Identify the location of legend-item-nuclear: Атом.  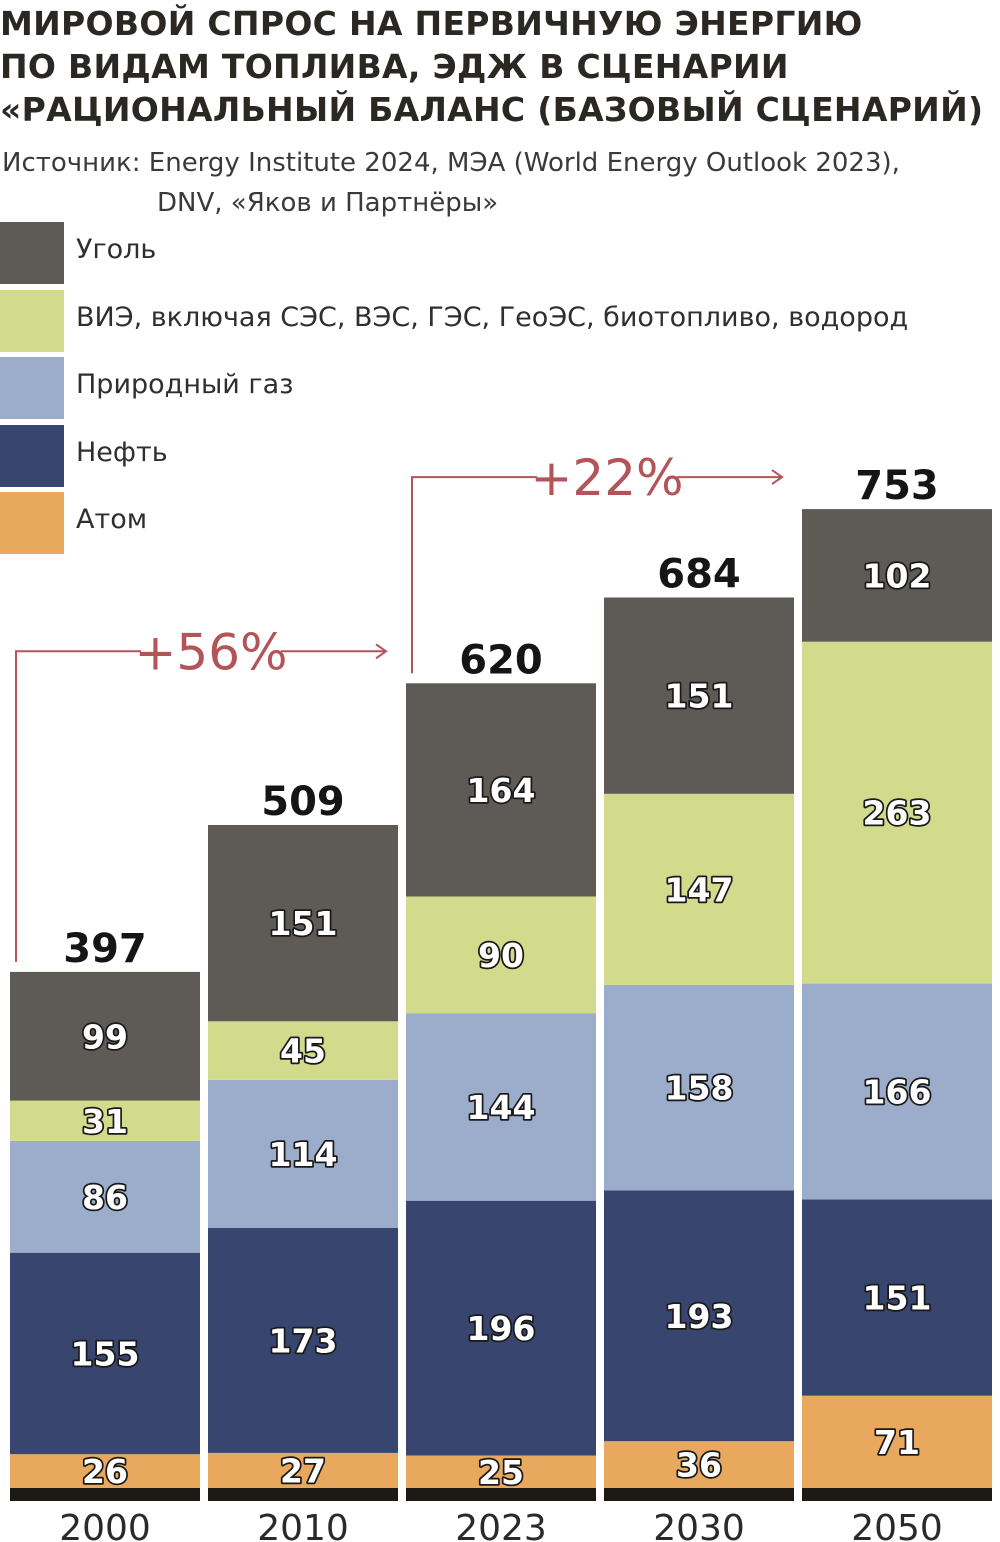
(480, 523).